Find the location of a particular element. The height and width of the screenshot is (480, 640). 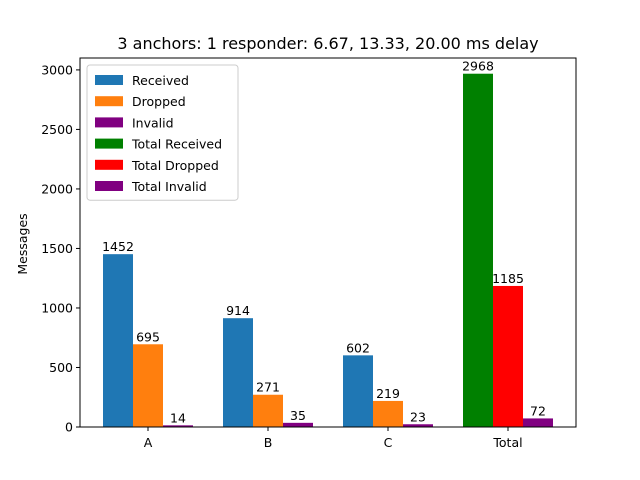

y-tick-label: 3000 is located at coordinates (57, 69).